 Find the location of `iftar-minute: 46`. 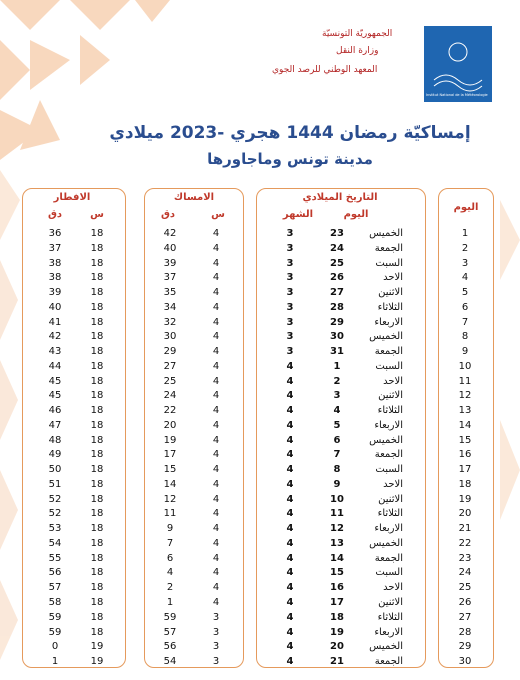

iftar-minute: 46 is located at coordinates (55, 411).